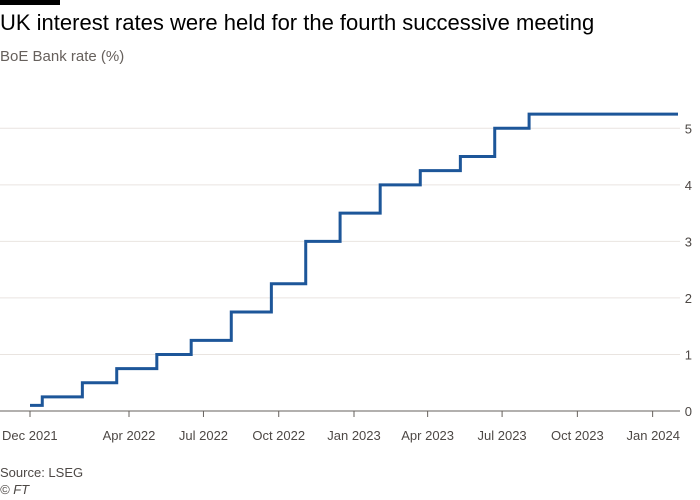  Describe the element at coordinates (42, 472) in the screenshot. I see `source-note: Source: LSEG` at that location.